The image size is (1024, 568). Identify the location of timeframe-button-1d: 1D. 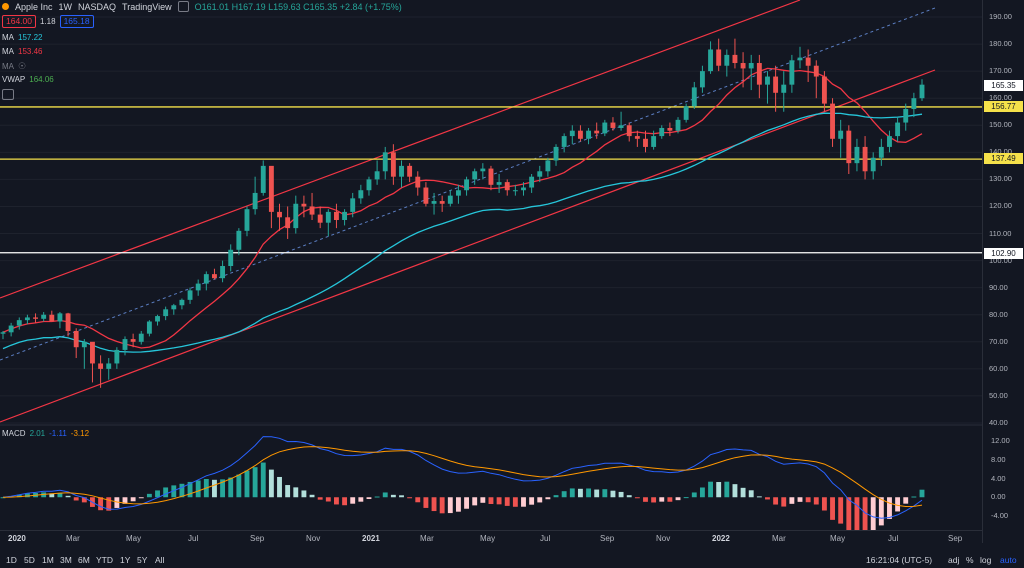
(11, 560).